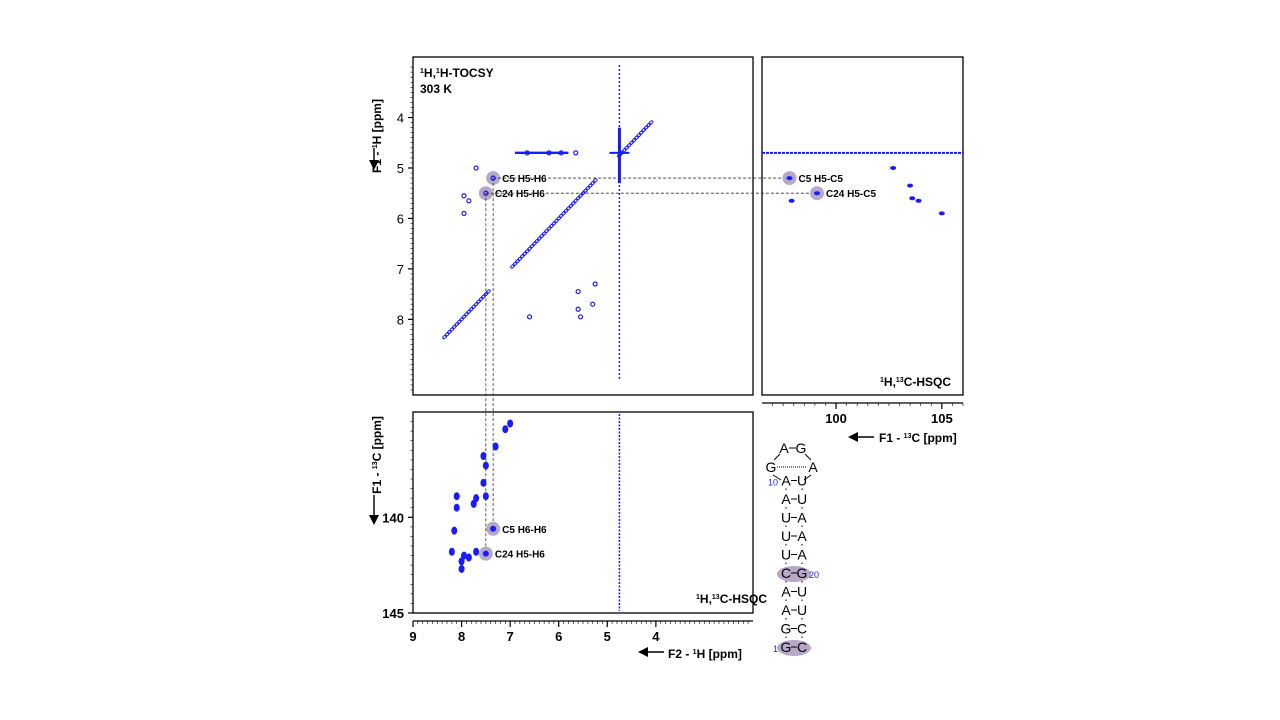 The width and height of the screenshot is (1280, 720). What do you see at coordinates (814, 575) in the screenshot?
I see `rna-number: 20` at bounding box center [814, 575].